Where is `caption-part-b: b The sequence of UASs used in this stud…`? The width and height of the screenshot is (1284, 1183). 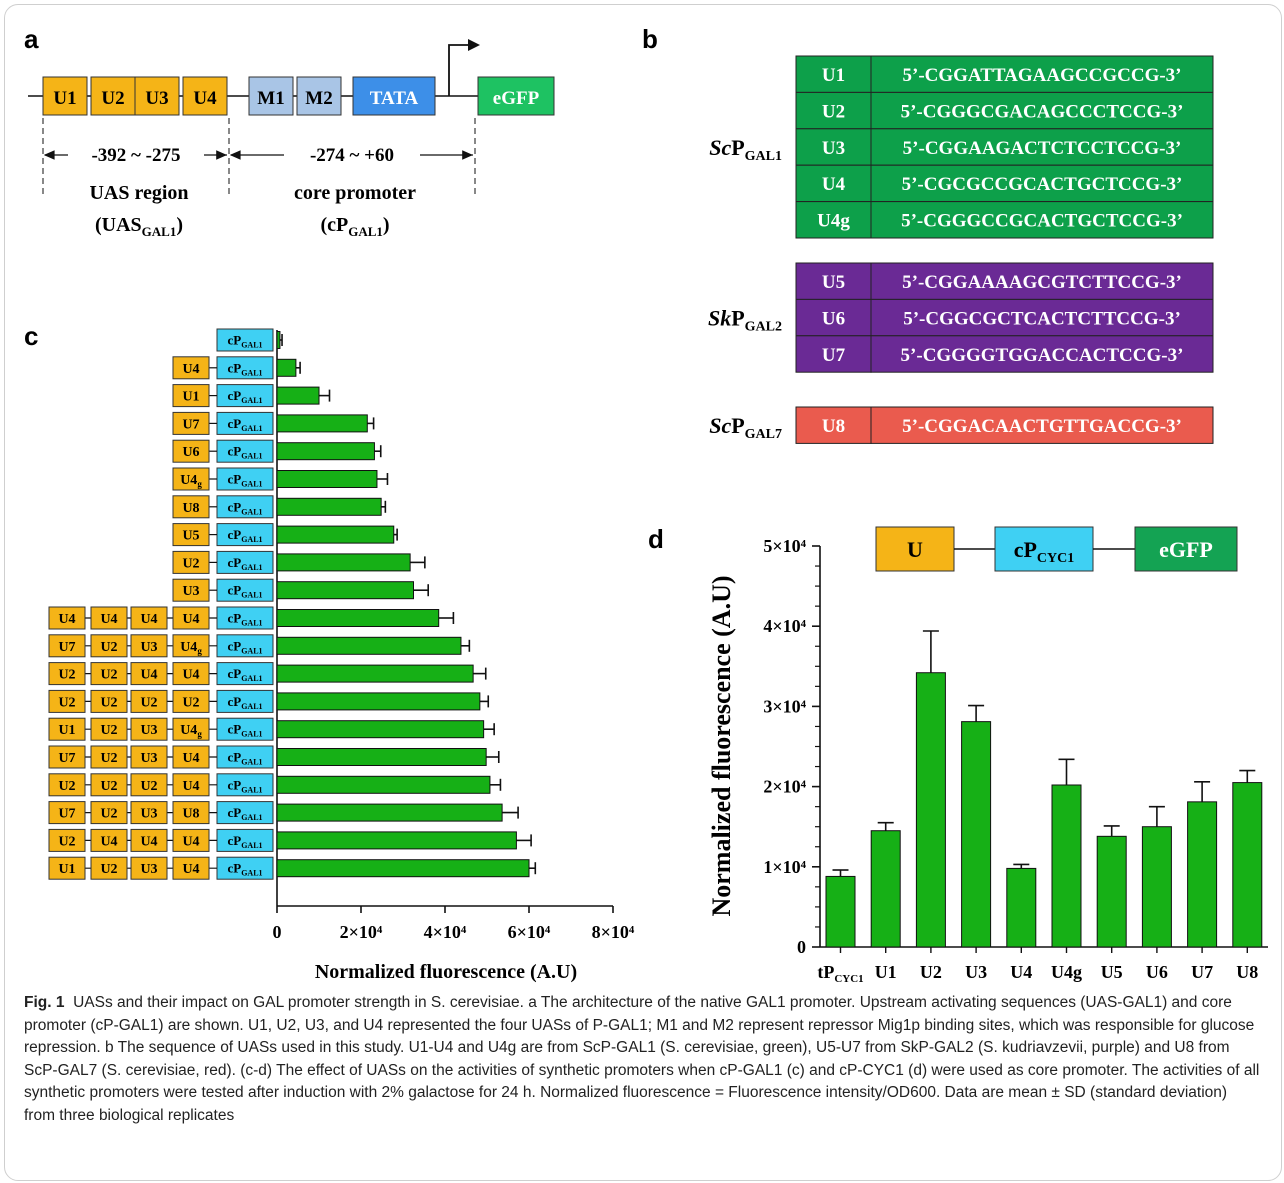 caption-part-b: b The sequence of UASs used in this stud… is located at coordinates (627, 1059).